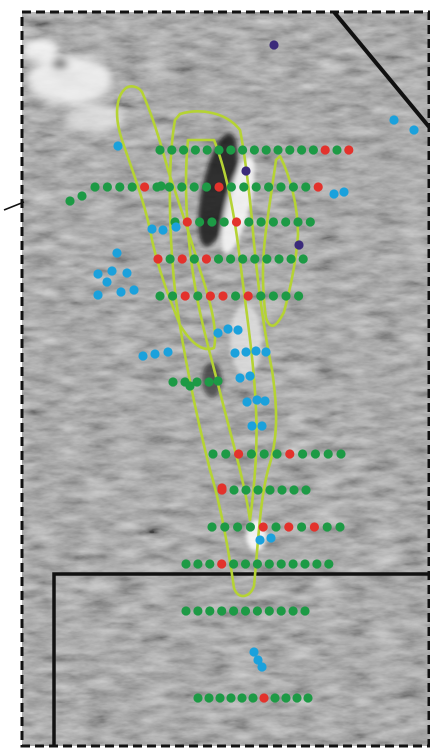 This screenshot has width=430, height=749. Describe the element at coordinates (14, 206) in the screenshot. I see `edge-tick-line` at that location.